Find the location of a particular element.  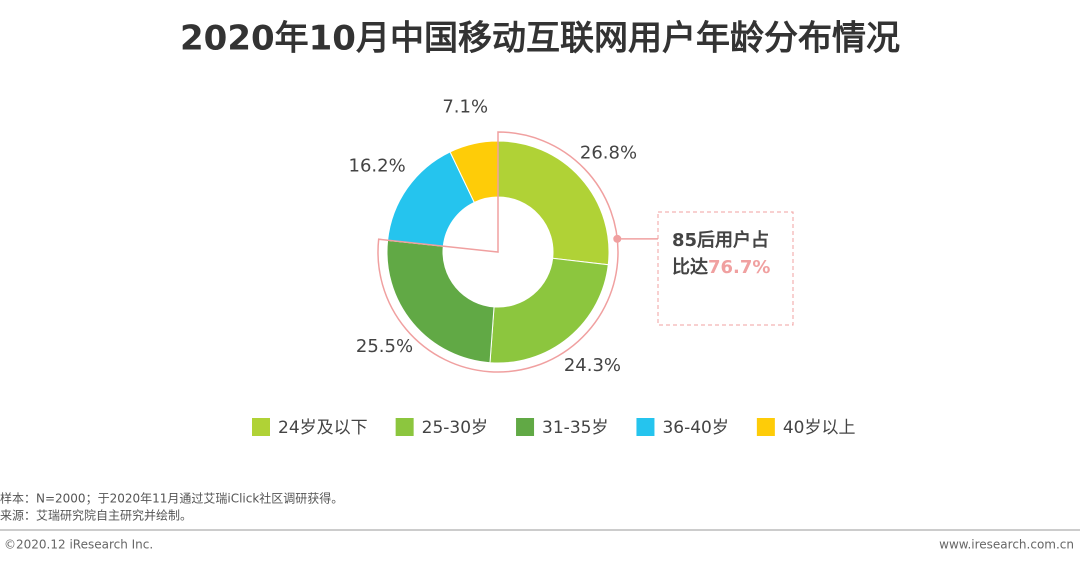

connector-dot is located at coordinates (617, 238).